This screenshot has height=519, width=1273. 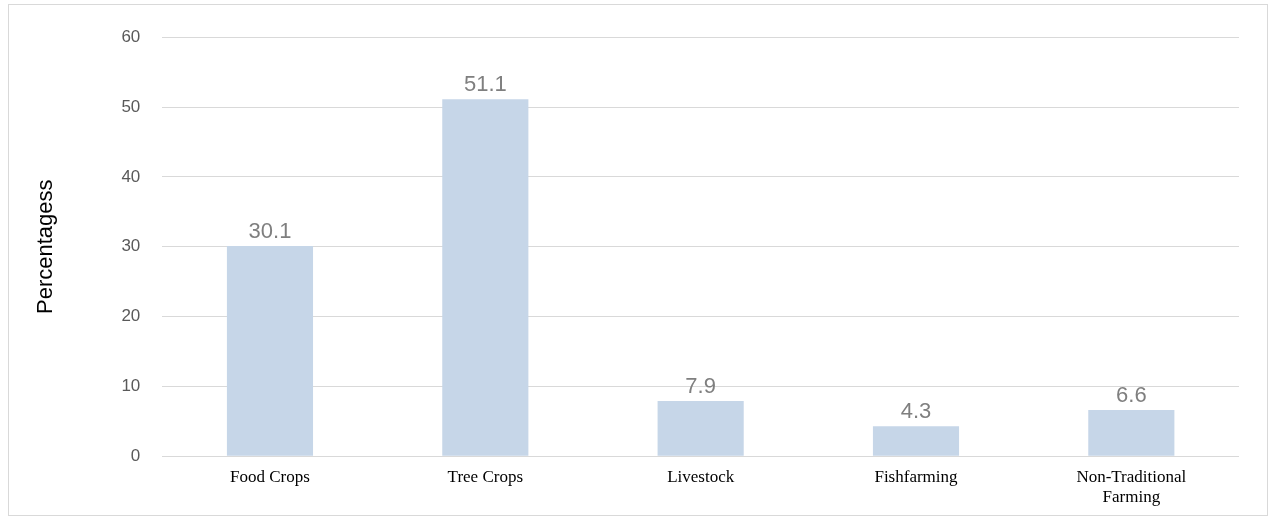 What do you see at coordinates (131, 36) in the screenshot?
I see `y-tick-label: 60` at bounding box center [131, 36].